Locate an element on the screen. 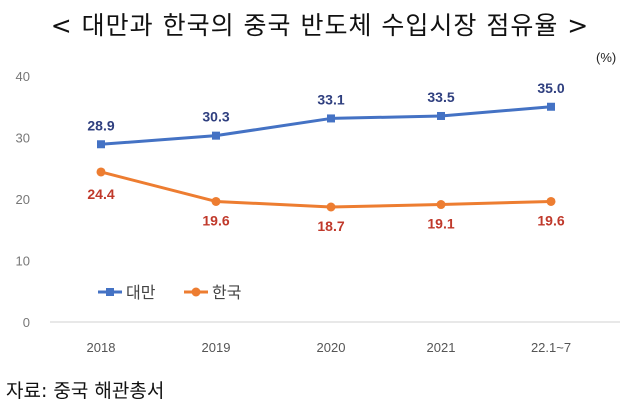 This screenshot has height=420, width=640. data-label: 28.9 is located at coordinates (100, 125).